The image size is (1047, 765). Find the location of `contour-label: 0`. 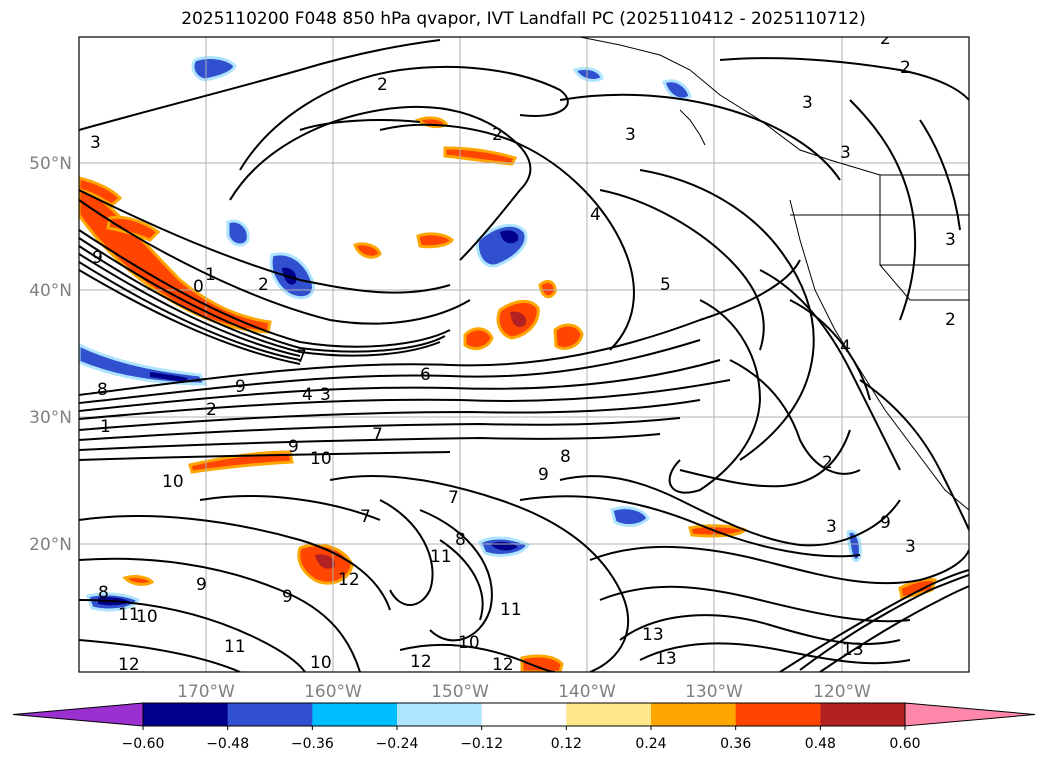

contour-label: 0 is located at coordinates (198, 287).